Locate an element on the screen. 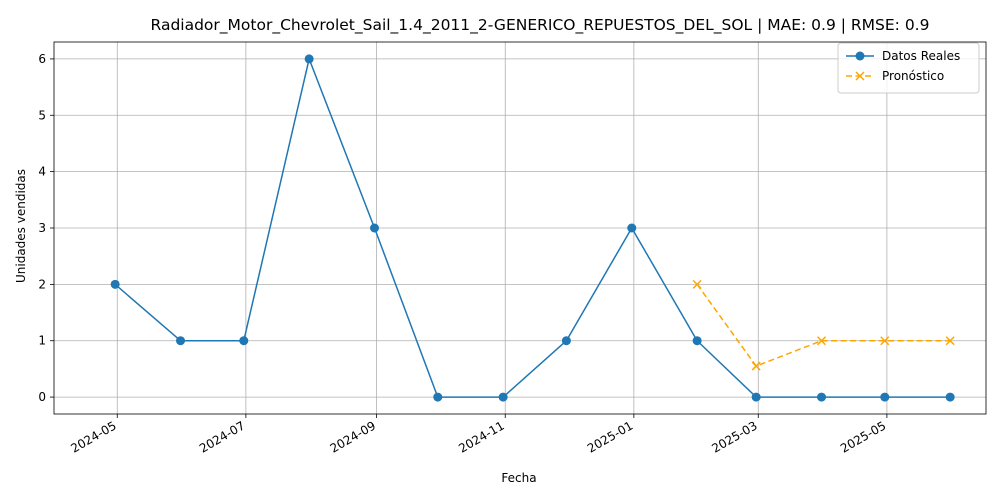  x-tick-label: 2025-01 is located at coordinates (610, 436).